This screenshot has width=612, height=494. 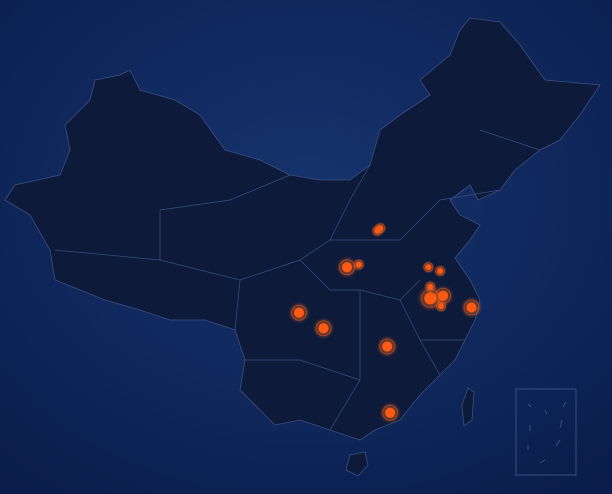 I want to click on inset-frame, so click(x=546, y=432).